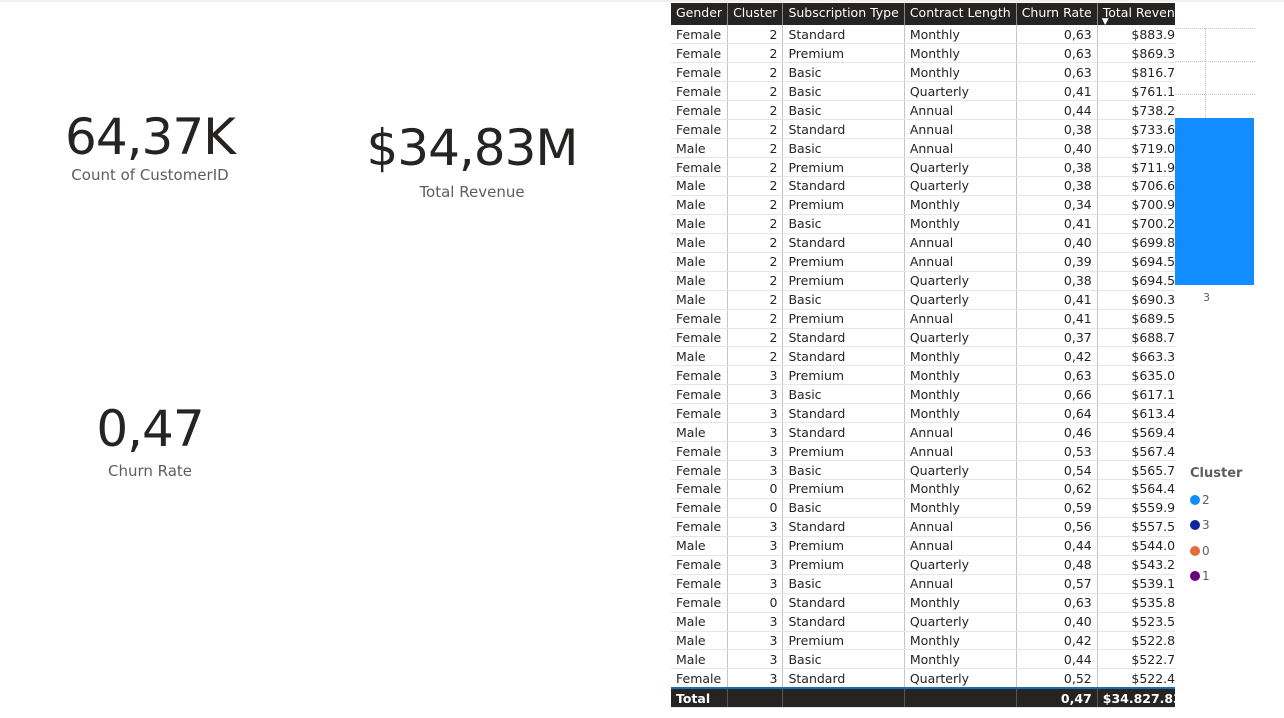 Image resolution: width=1284 pixels, height=718 pixels. Describe the element at coordinates (1136, 413) in the screenshot. I see `table-cell: $613.481` at that location.